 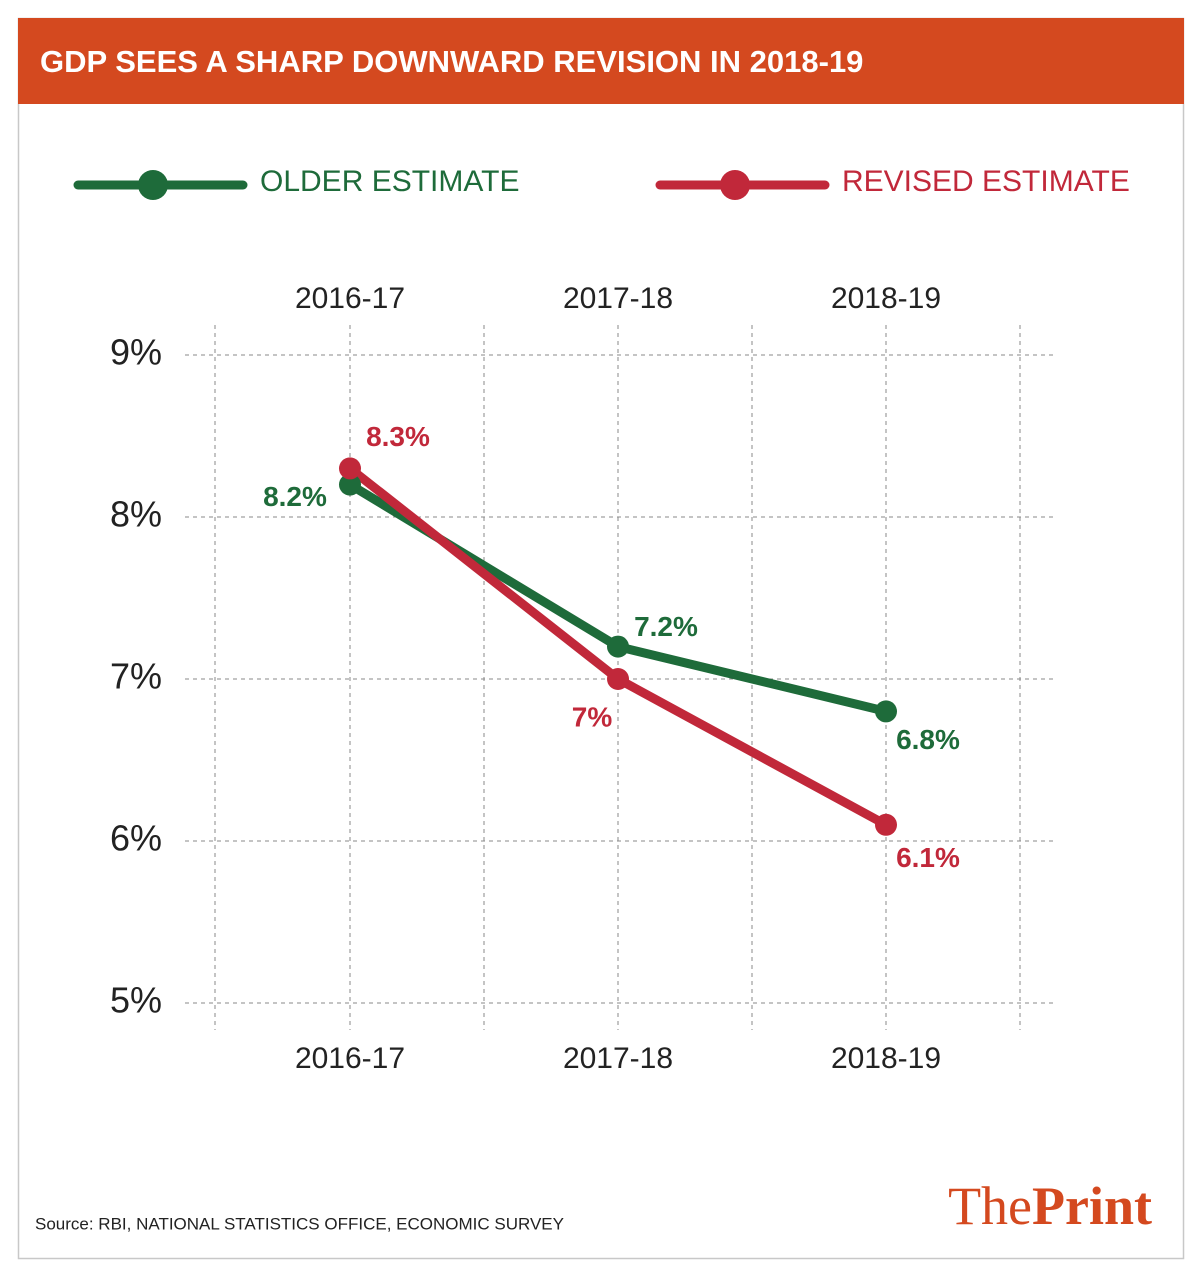 What do you see at coordinates (136, 352) in the screenshot?
I see `y-tick-label: 9%` at bounding box center [136, 352].